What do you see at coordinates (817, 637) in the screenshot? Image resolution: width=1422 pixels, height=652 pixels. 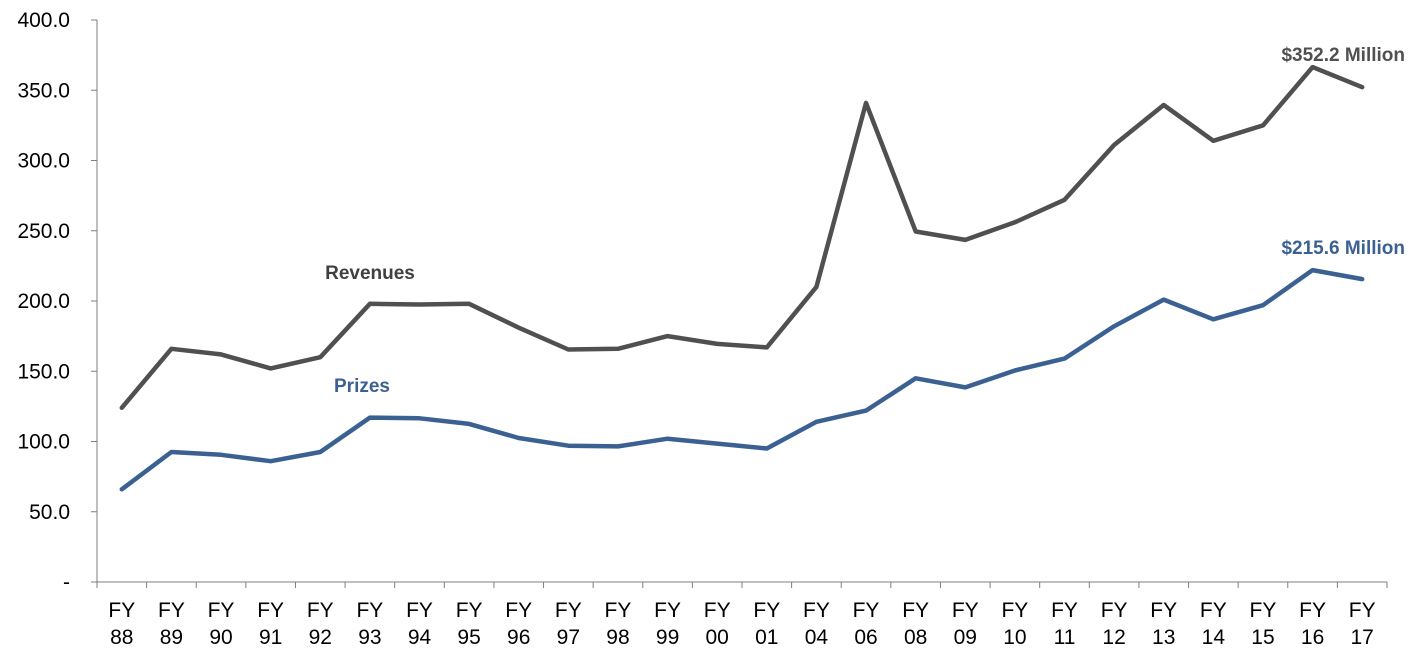 I see `x-tick-label-line2: 04` at bounding box center [817, 637].